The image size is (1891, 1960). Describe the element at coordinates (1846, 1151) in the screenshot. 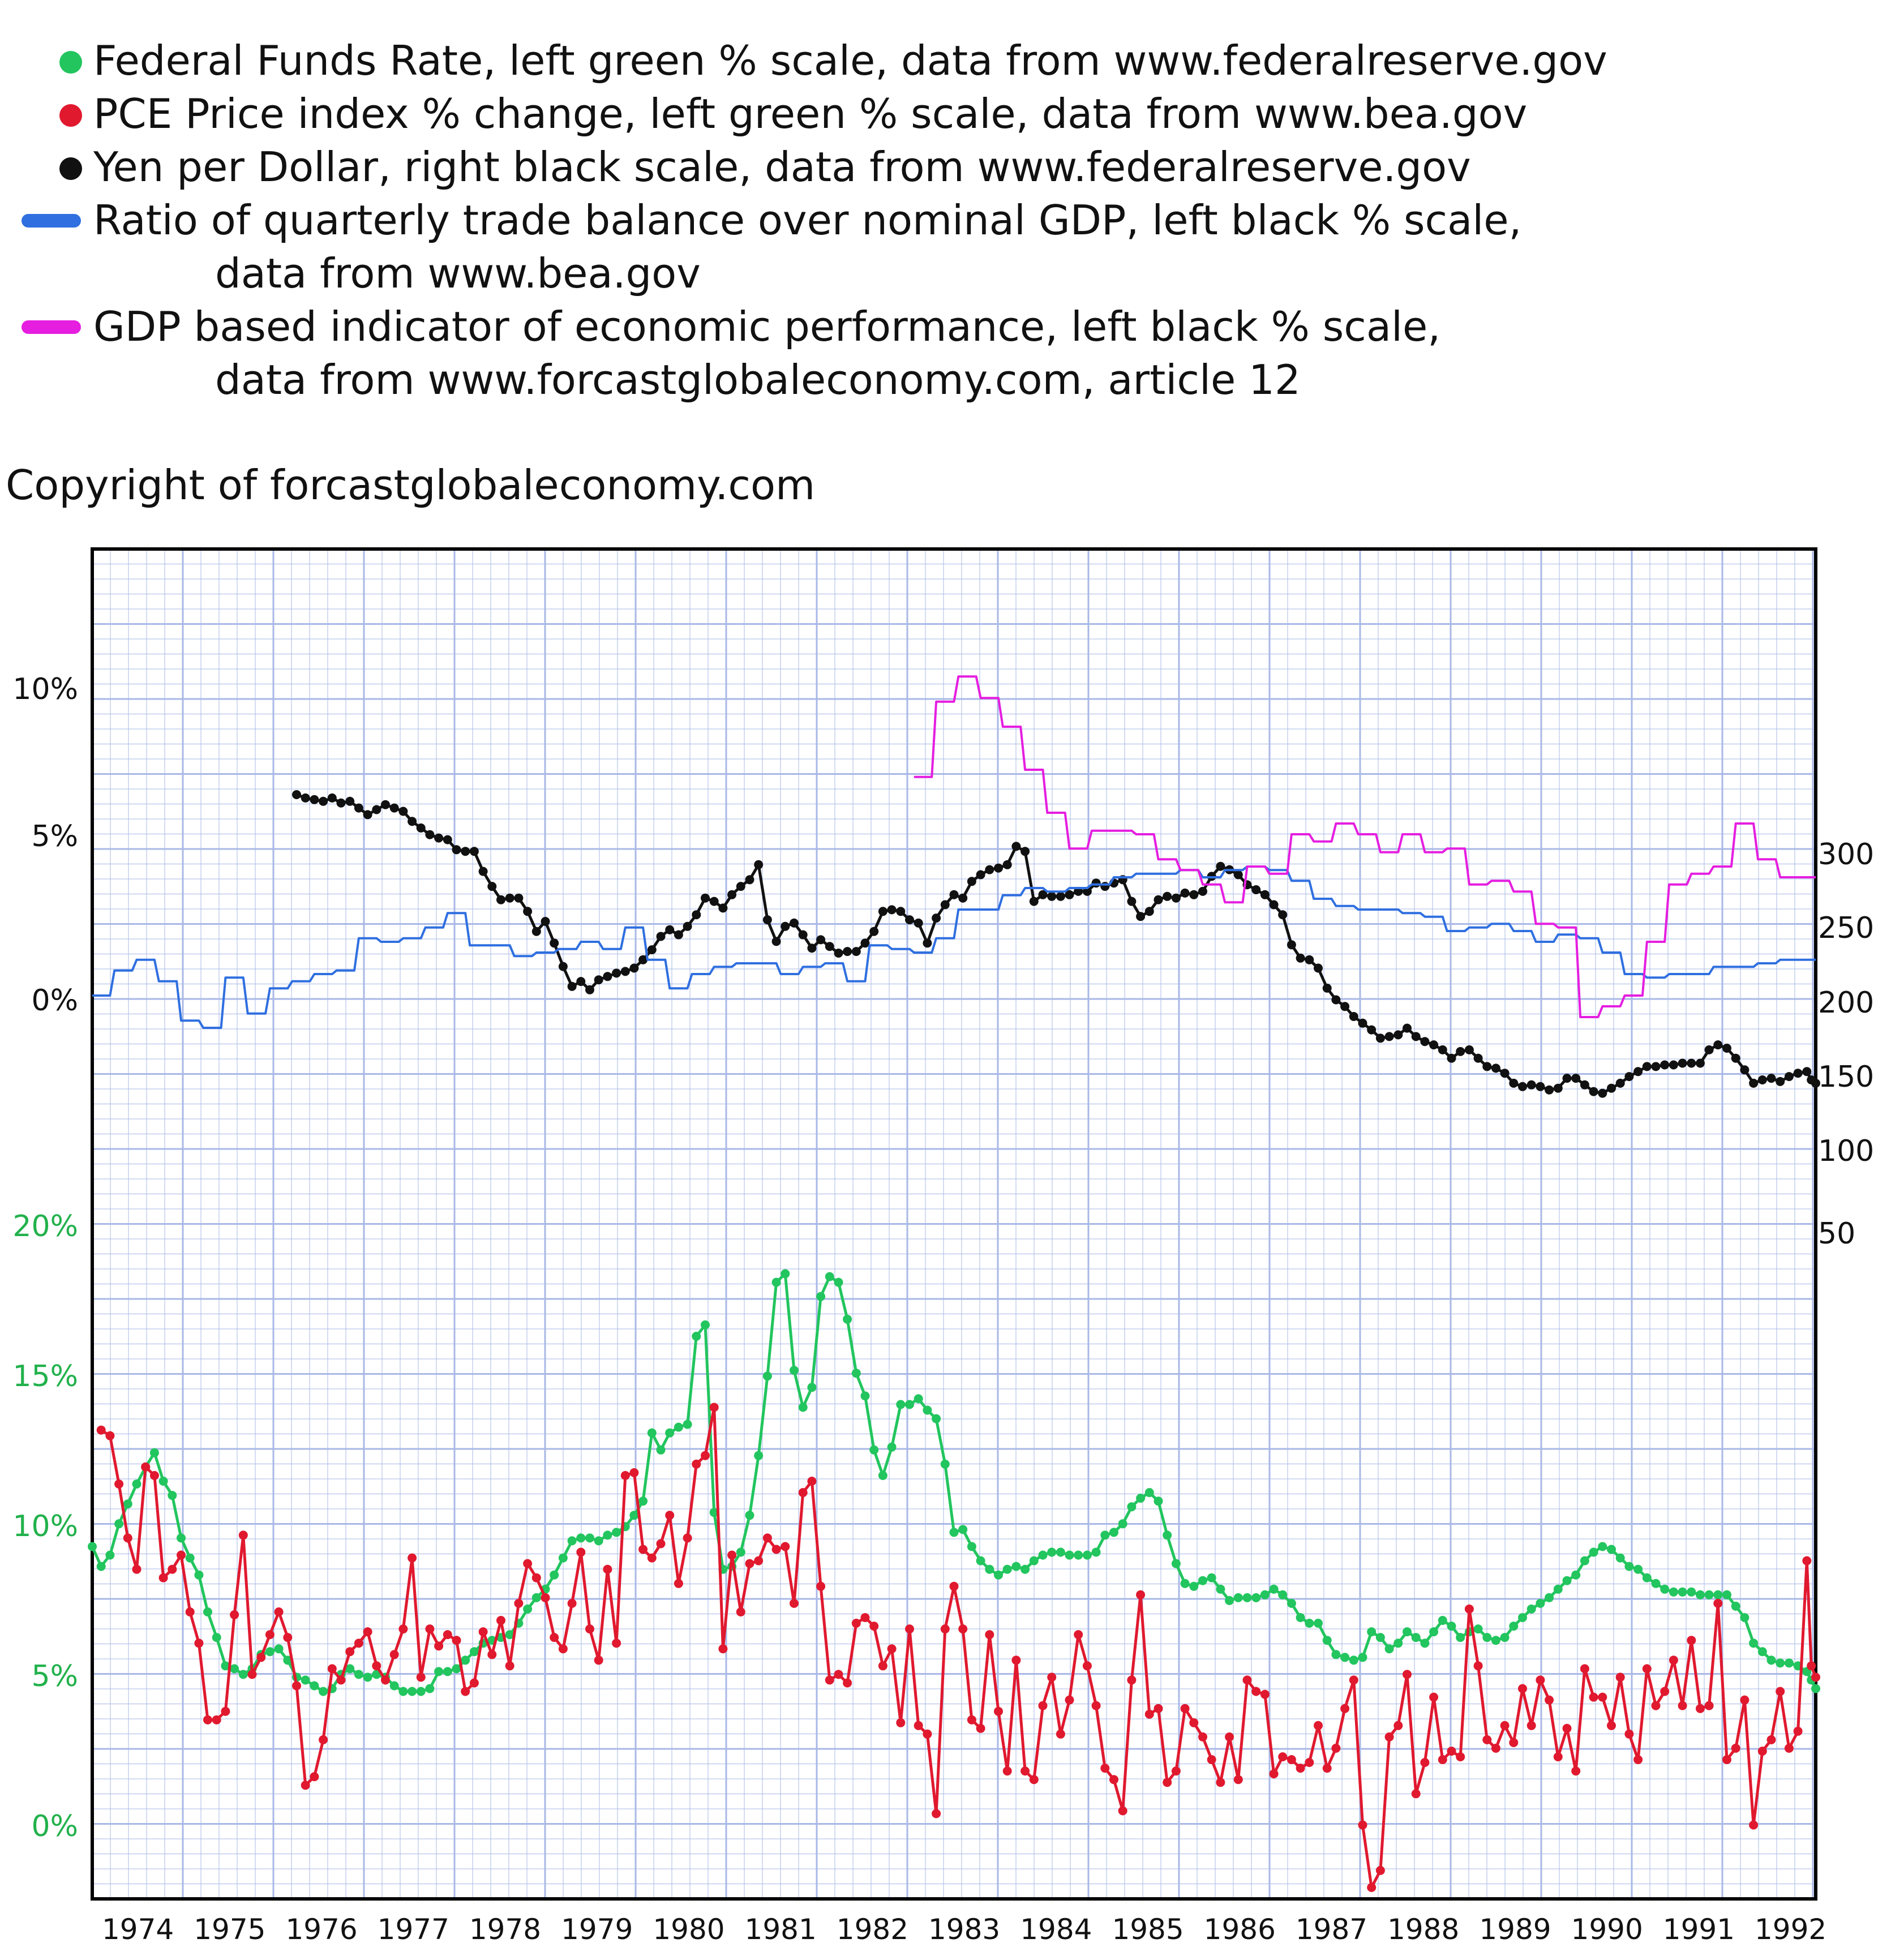

I see `right-tick: 100` at that location.